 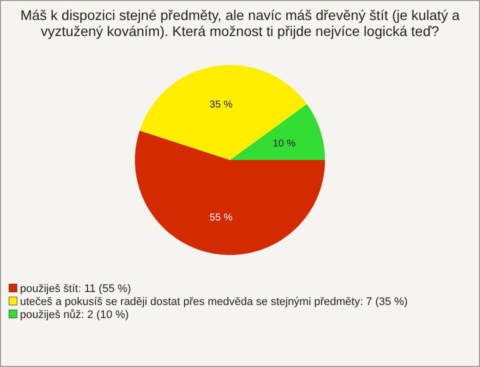 What do you see at coordinates (76, 289) in the screenshot?
I see `legend-label: použiješ štít: 11 (55 %)` at bounding box center [76, 289].